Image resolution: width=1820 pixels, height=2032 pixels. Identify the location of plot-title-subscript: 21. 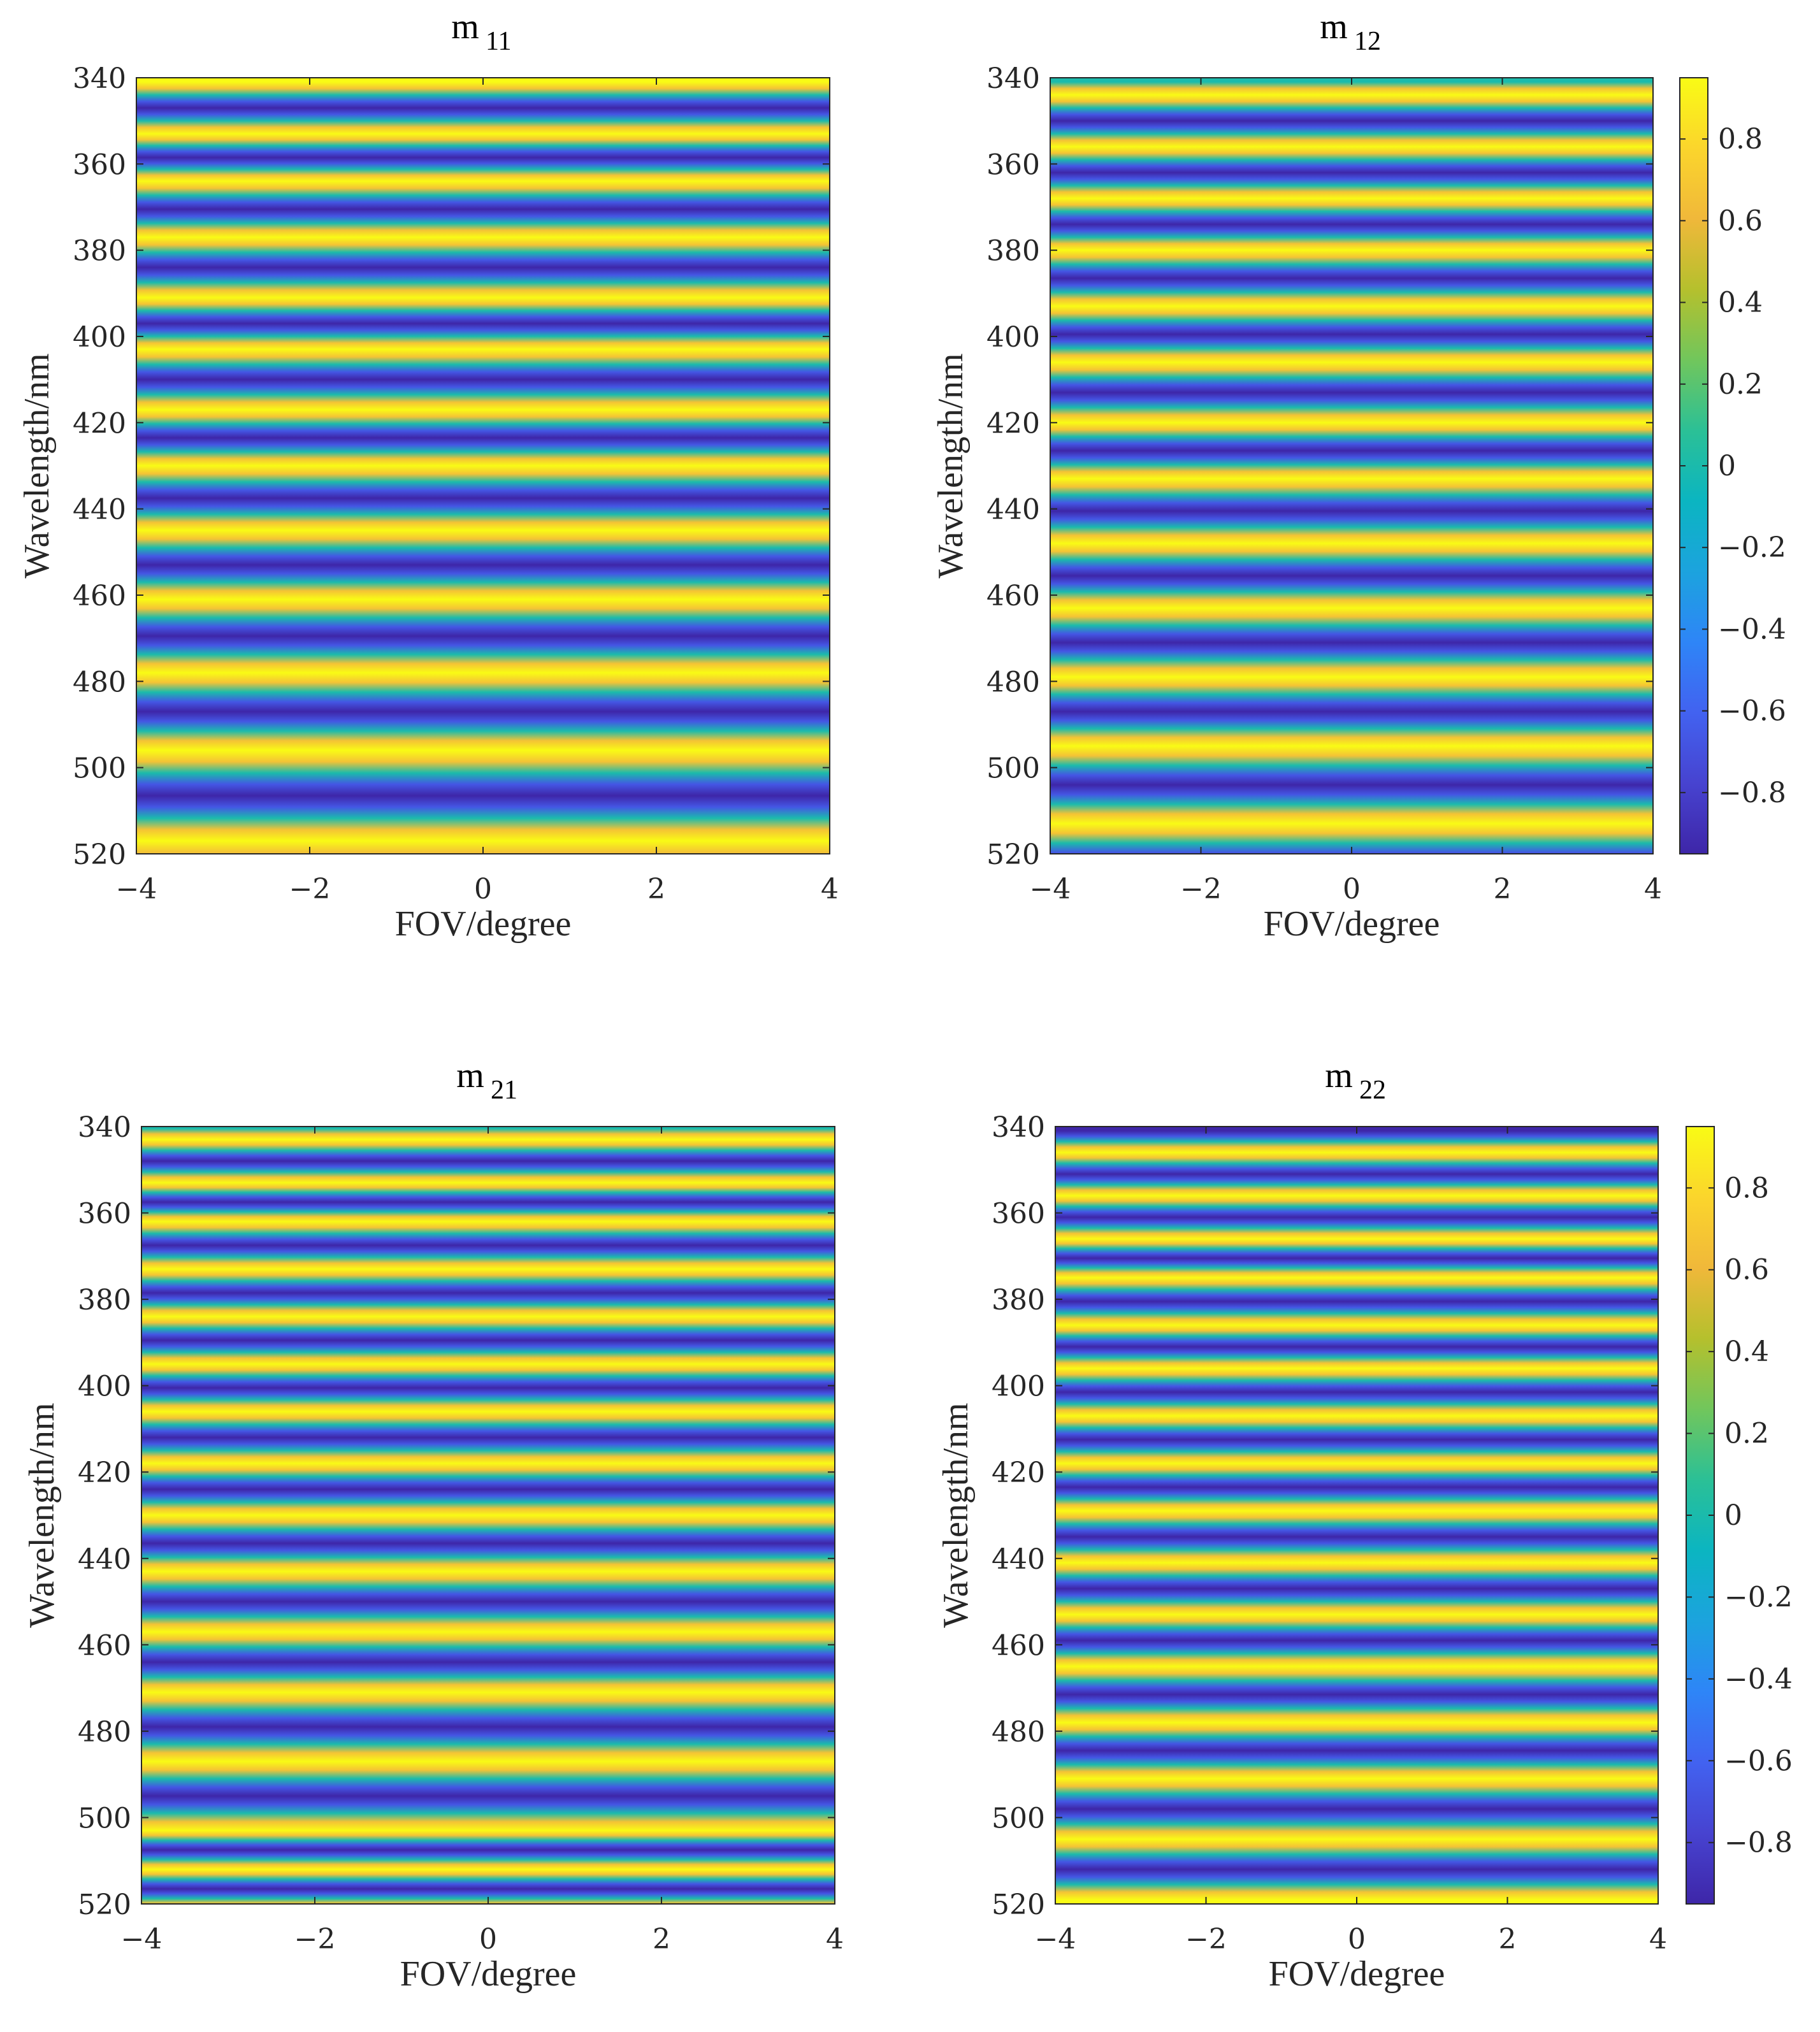
(504, 1090).